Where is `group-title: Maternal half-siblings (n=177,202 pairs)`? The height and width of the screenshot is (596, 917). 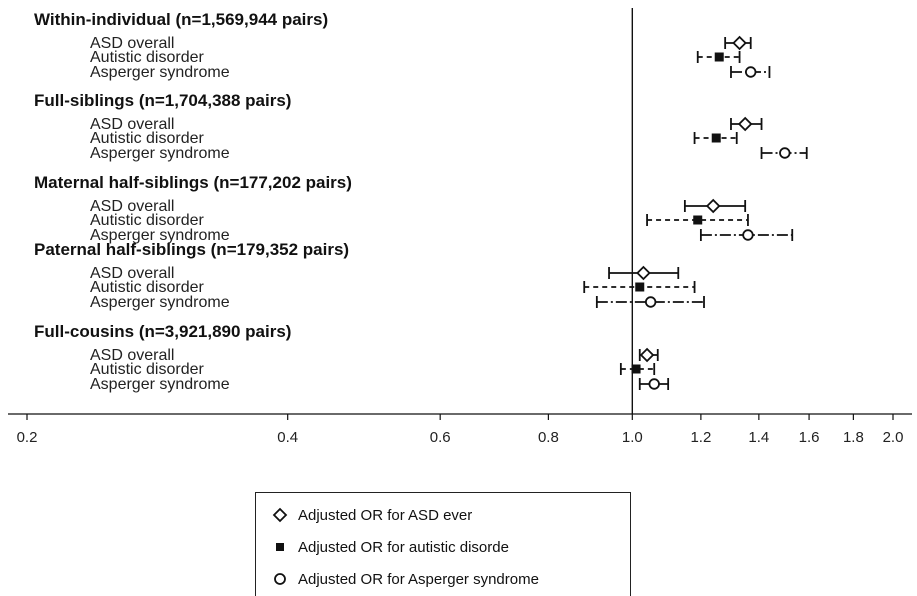
group-title: Maternal half-siblings (n=177,202 pairs) is located at coordinates (193, 182).